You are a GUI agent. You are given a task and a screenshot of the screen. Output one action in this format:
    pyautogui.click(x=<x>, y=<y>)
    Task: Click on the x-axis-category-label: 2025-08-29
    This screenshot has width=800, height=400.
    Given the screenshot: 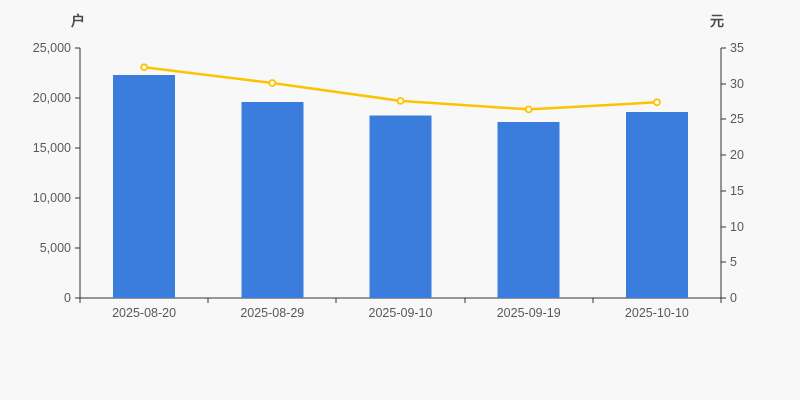 What is the action you would take?
    pyautogui.click(x=272, y=313)
    